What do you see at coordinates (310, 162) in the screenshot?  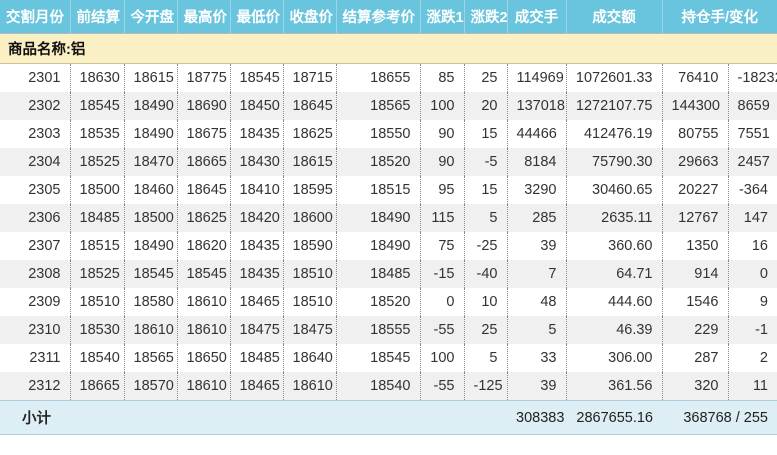 I see `cell-close: 18615` at bounding box center [310, 162].